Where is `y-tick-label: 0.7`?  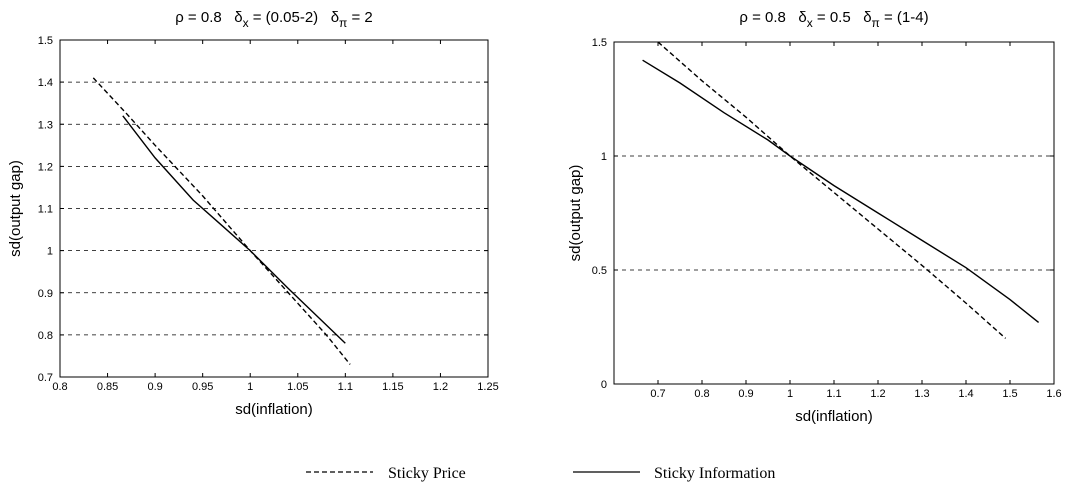 y-tick-label: 0.7 is located at coordinates (45, 378).